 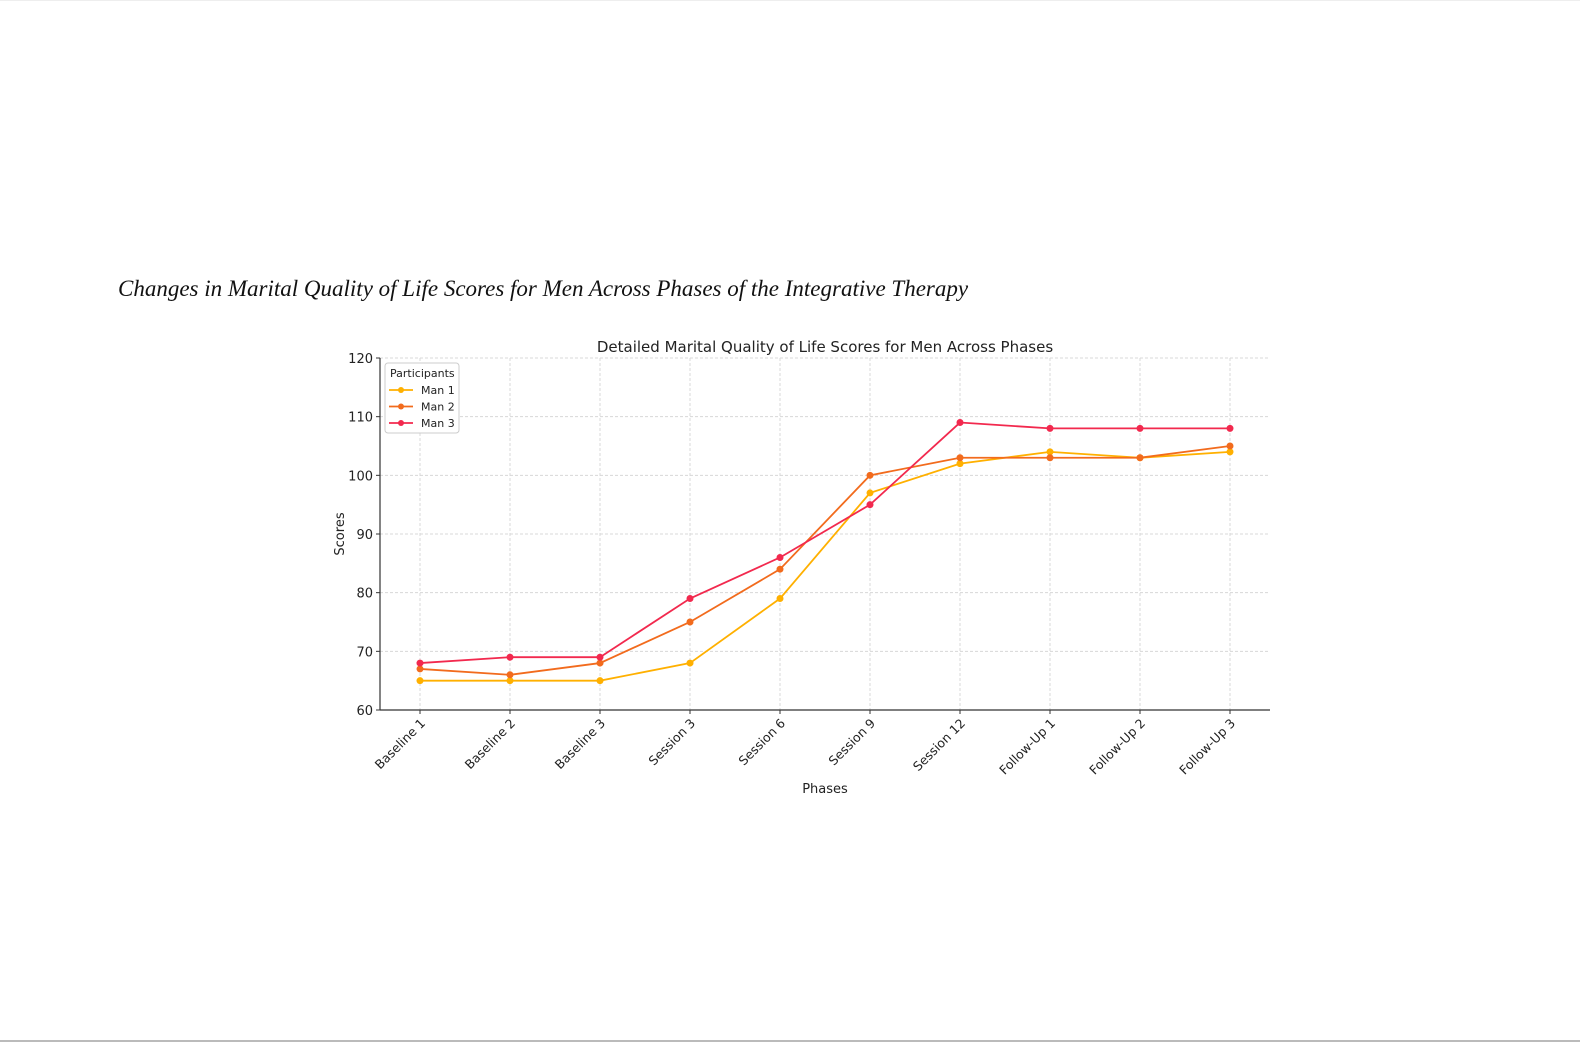 I want to click on legend-title: Participants, so click(x=422, y=373).